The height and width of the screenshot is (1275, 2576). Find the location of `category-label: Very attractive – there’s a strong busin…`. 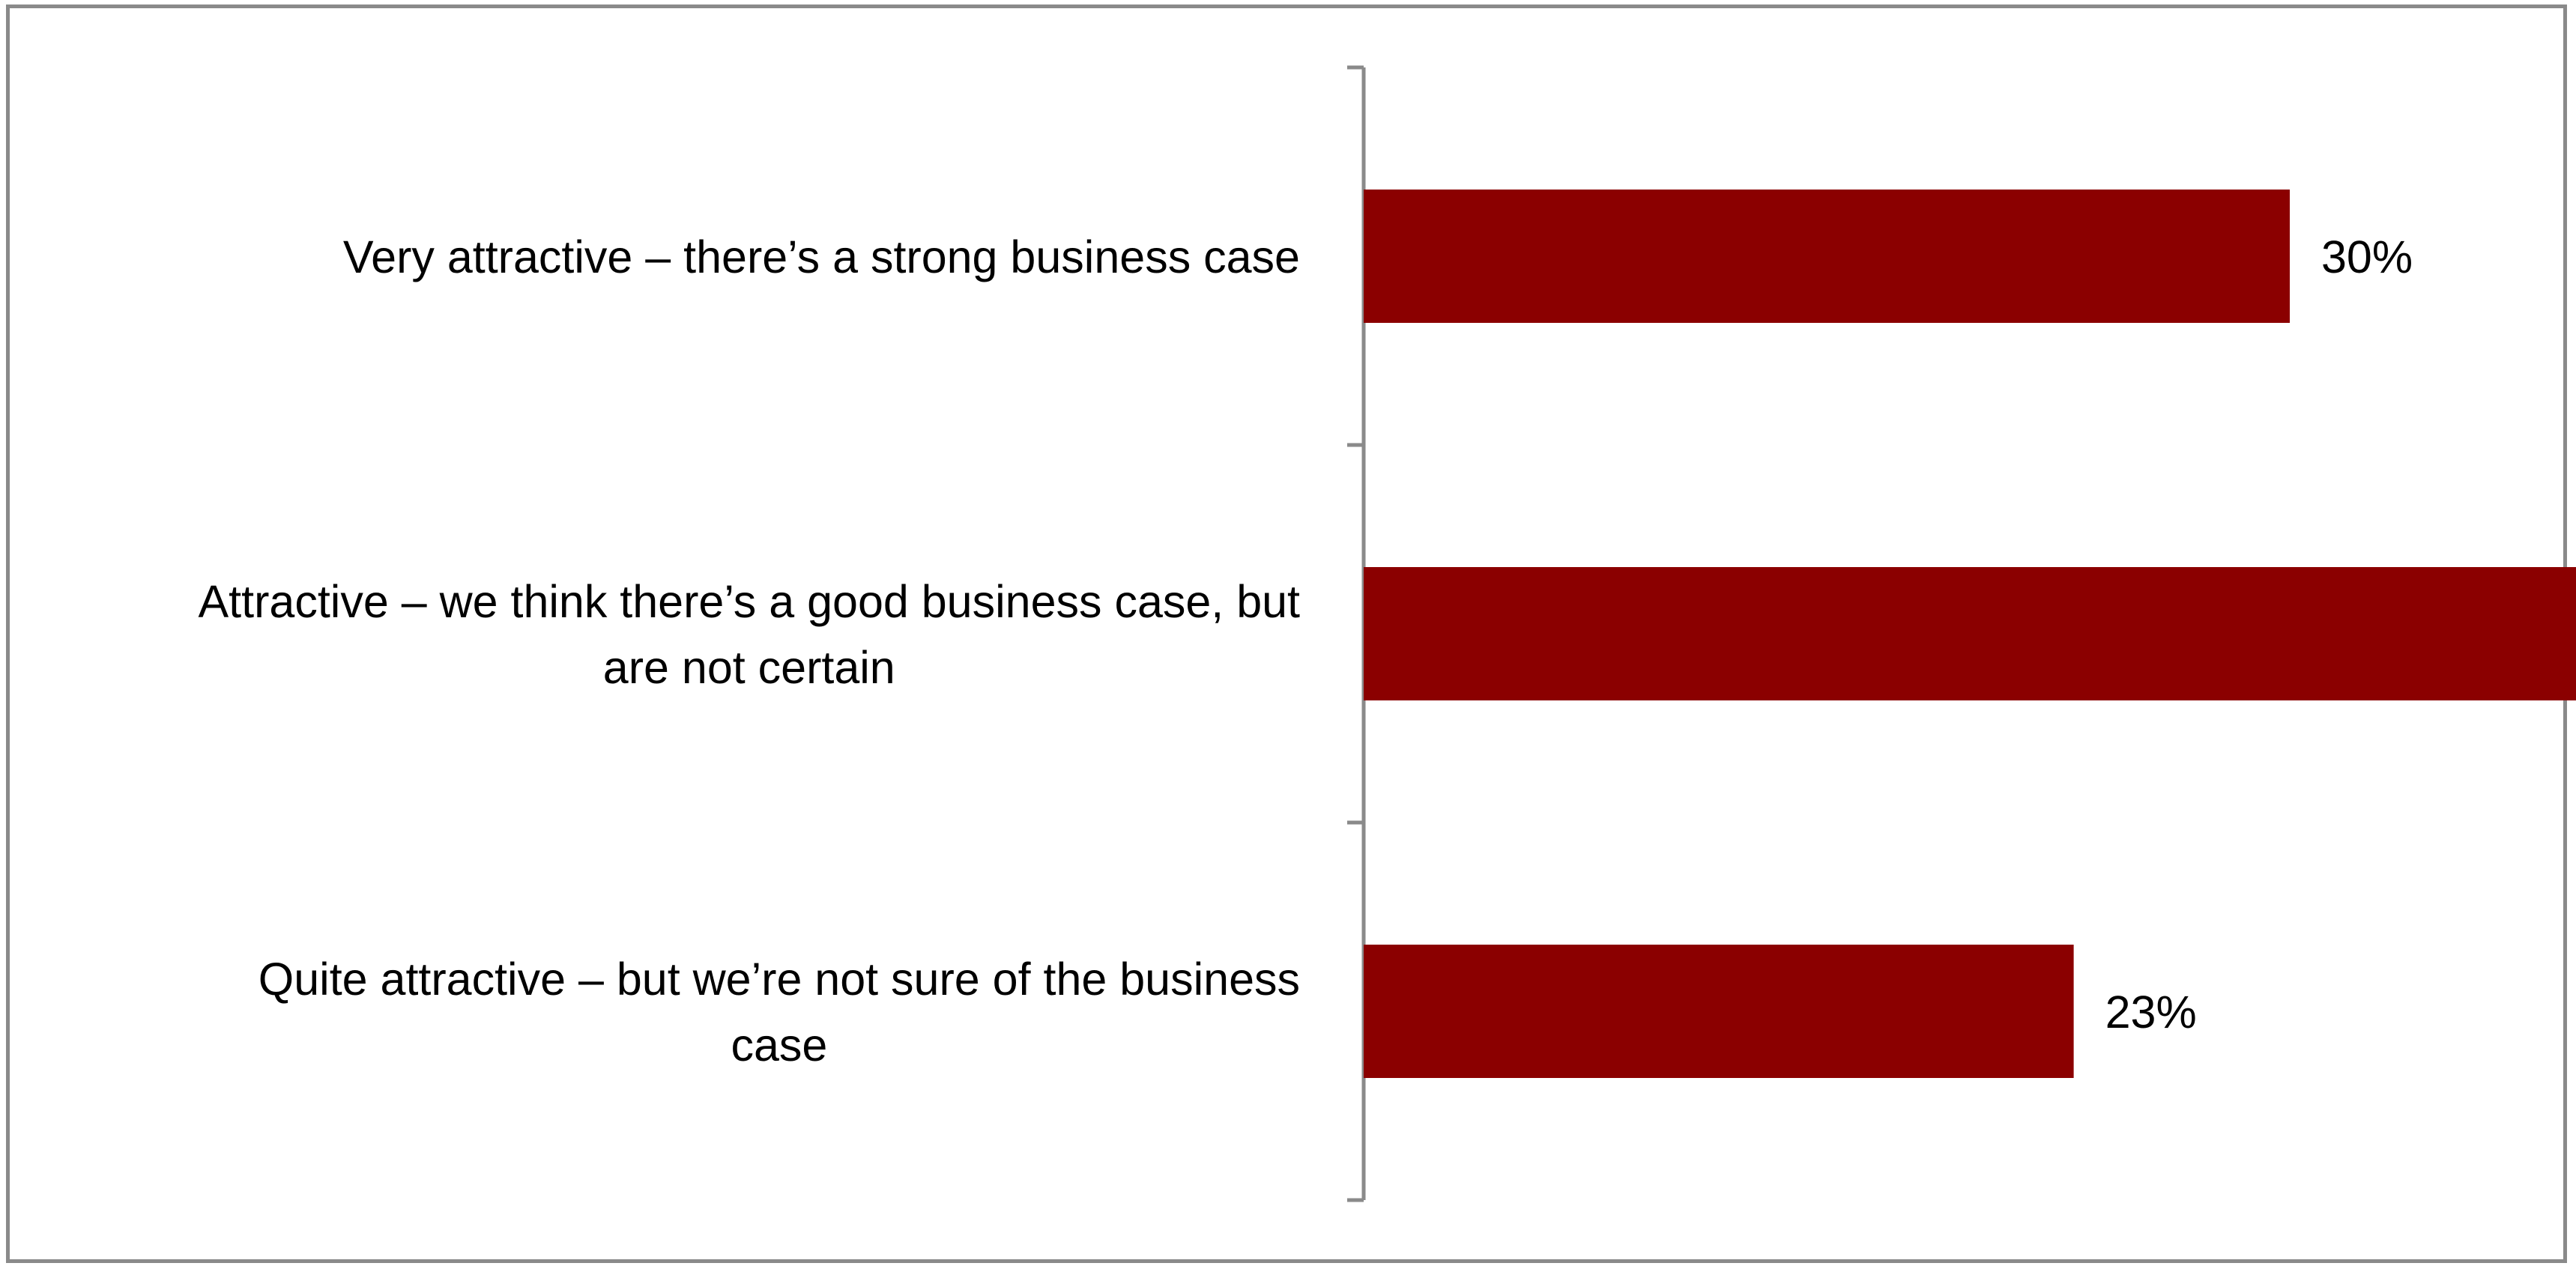

category-label: Very attractive – there’s a strong busin… is located at coordinates (821, 256).